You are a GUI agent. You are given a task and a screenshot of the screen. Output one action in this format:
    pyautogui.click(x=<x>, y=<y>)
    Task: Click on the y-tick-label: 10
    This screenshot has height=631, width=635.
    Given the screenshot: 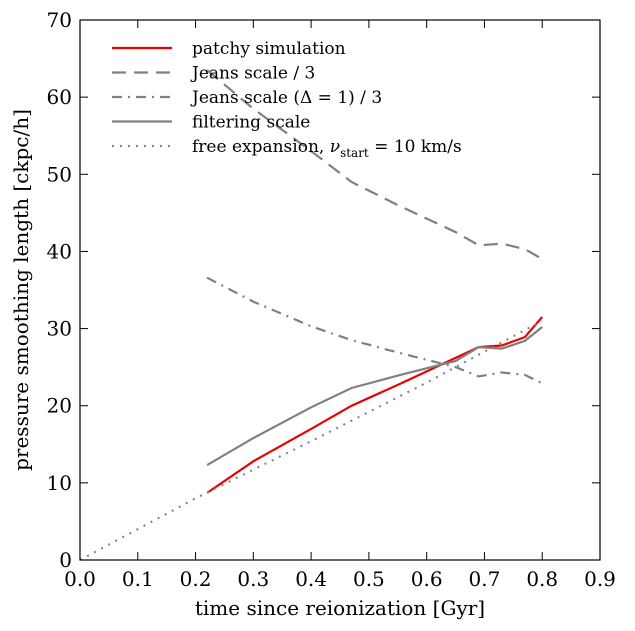 What is the action you would take?
    pyautogui.click(x=59, y=483)
    